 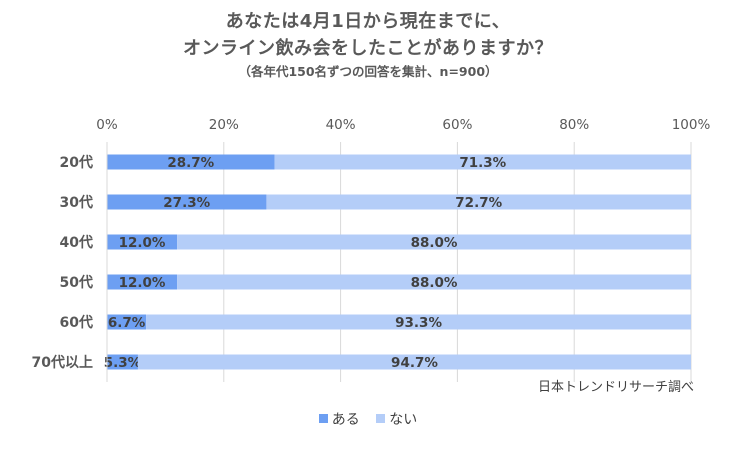 I want to click on x-tick-label-4: 80%, so click(x=574, y=125).